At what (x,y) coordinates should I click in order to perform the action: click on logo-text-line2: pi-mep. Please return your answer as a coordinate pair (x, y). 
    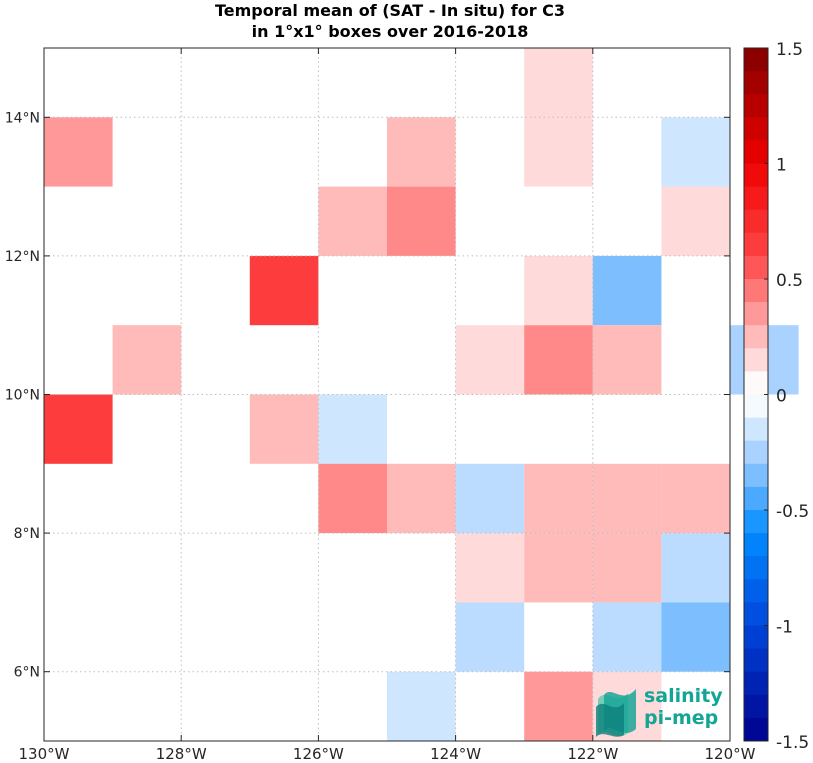
    Looking at the image, I should click on (681, 718).